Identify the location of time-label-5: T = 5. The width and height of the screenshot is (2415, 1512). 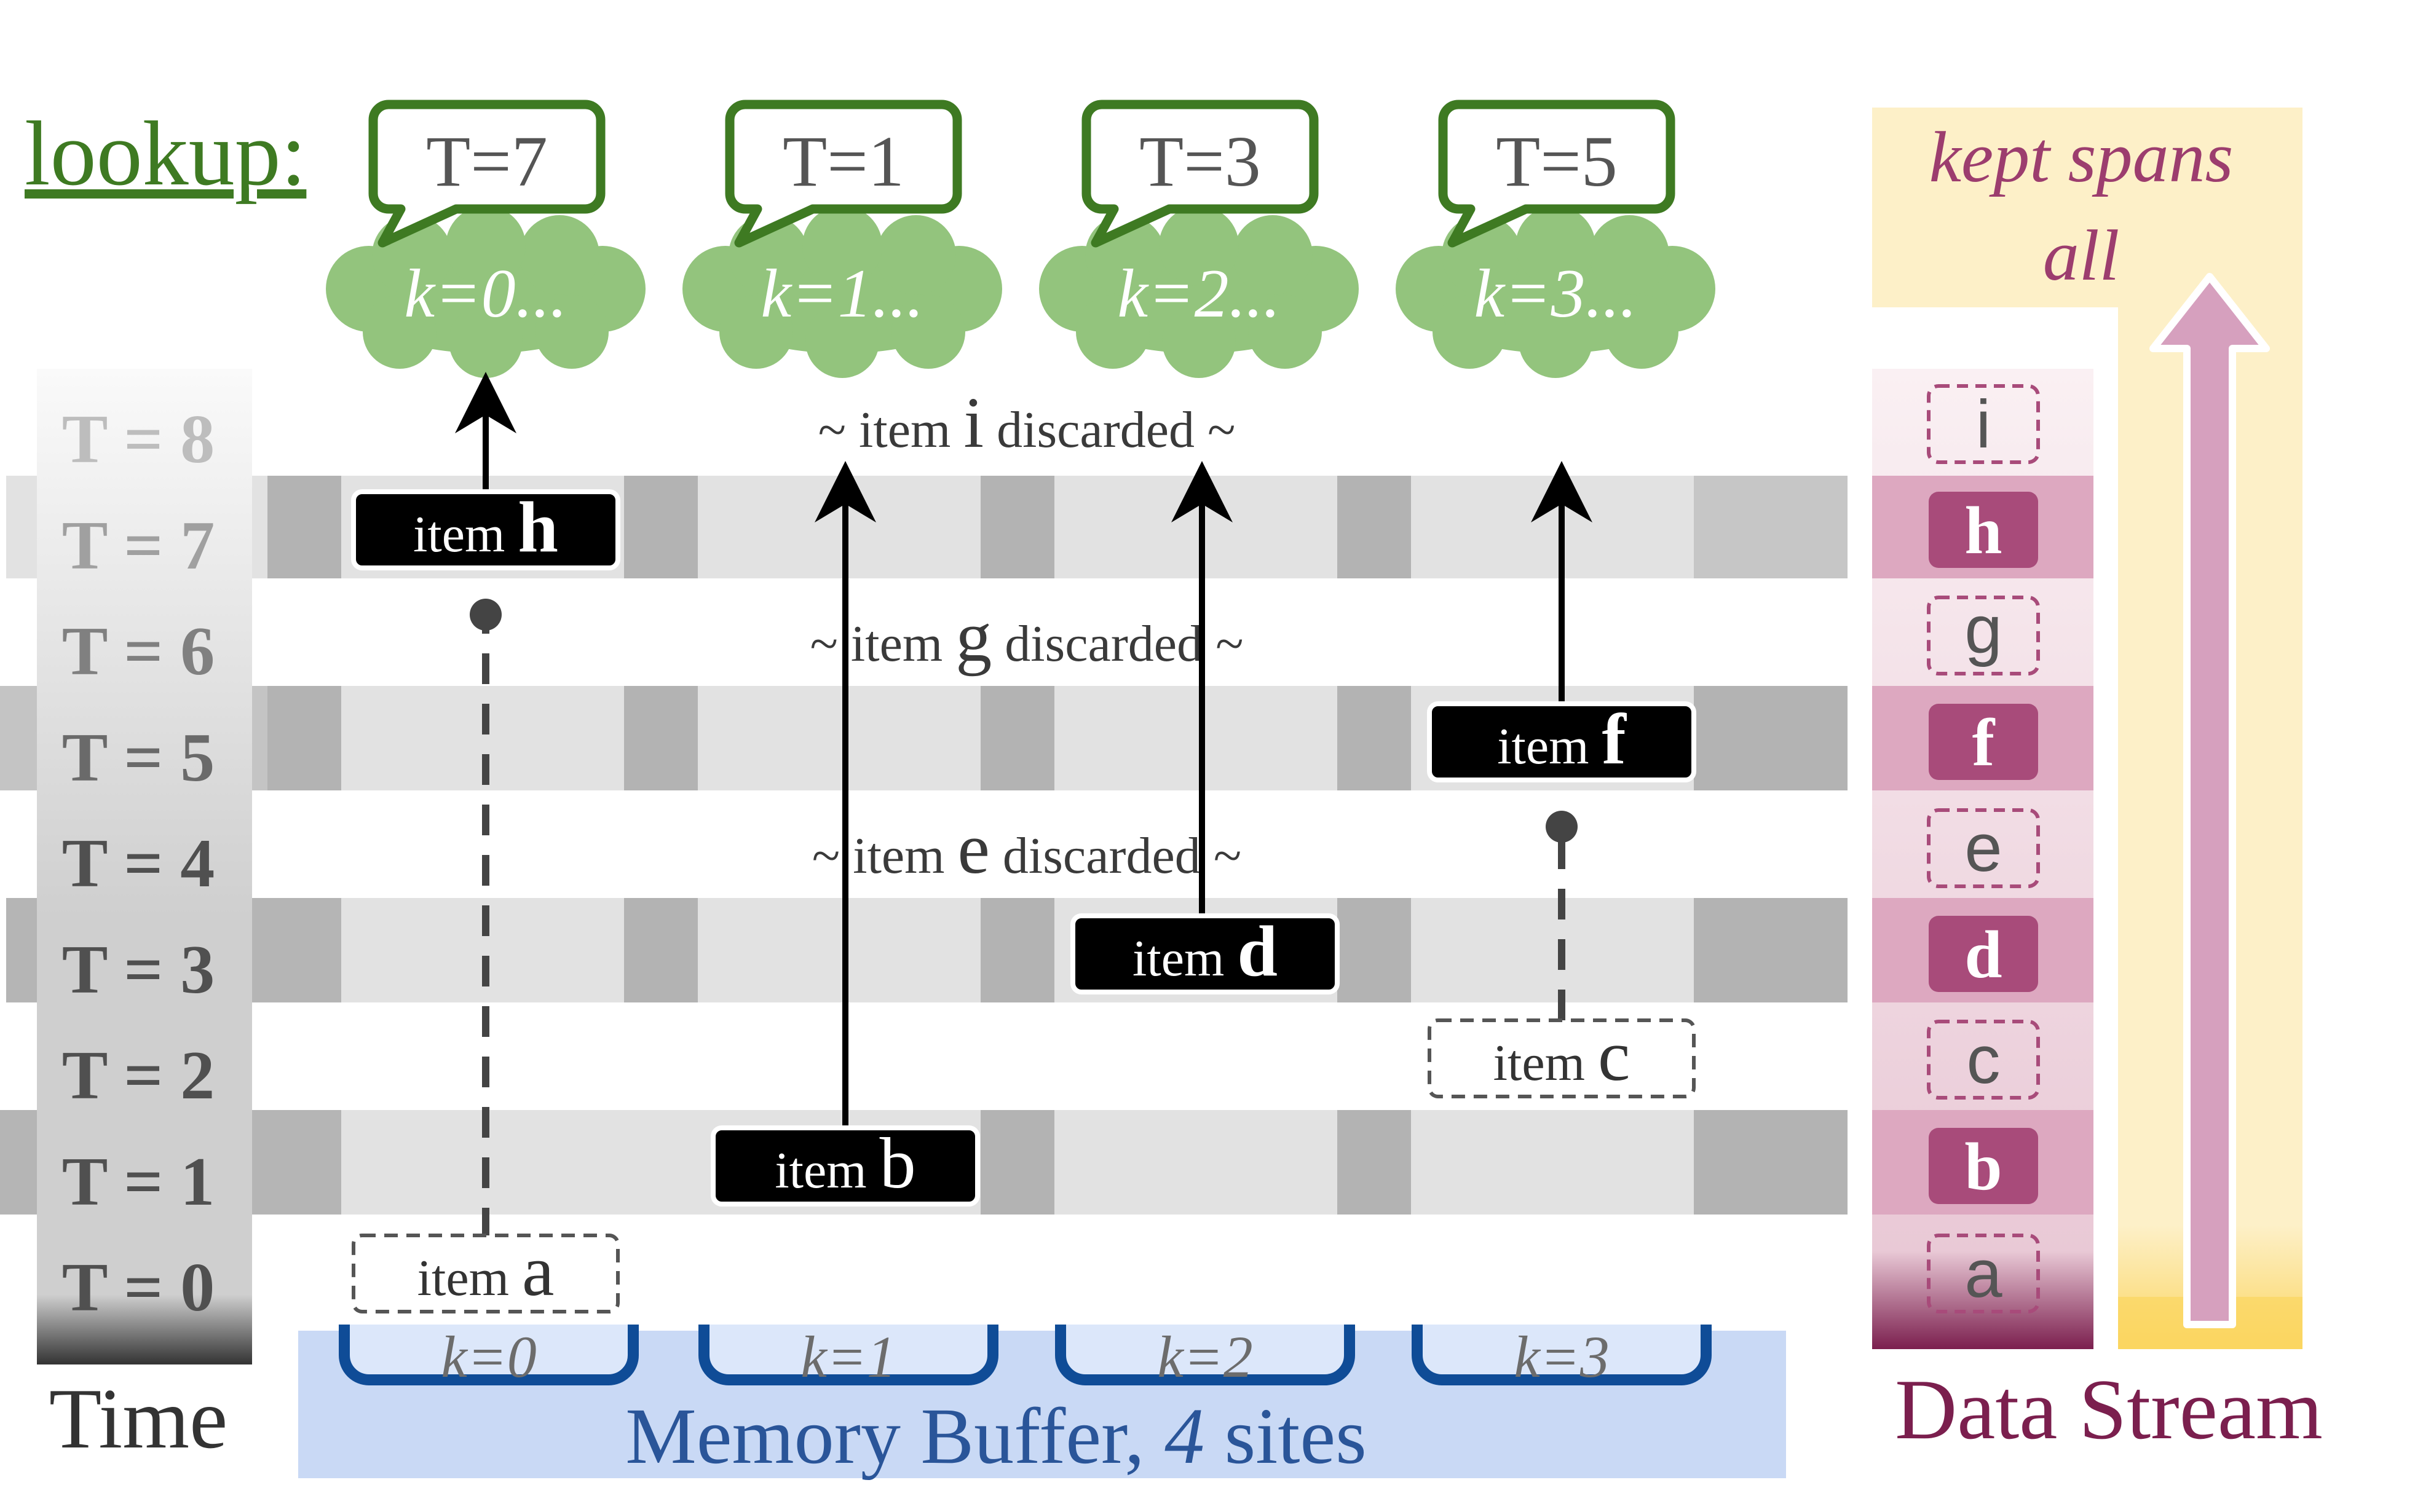
(138, 758).